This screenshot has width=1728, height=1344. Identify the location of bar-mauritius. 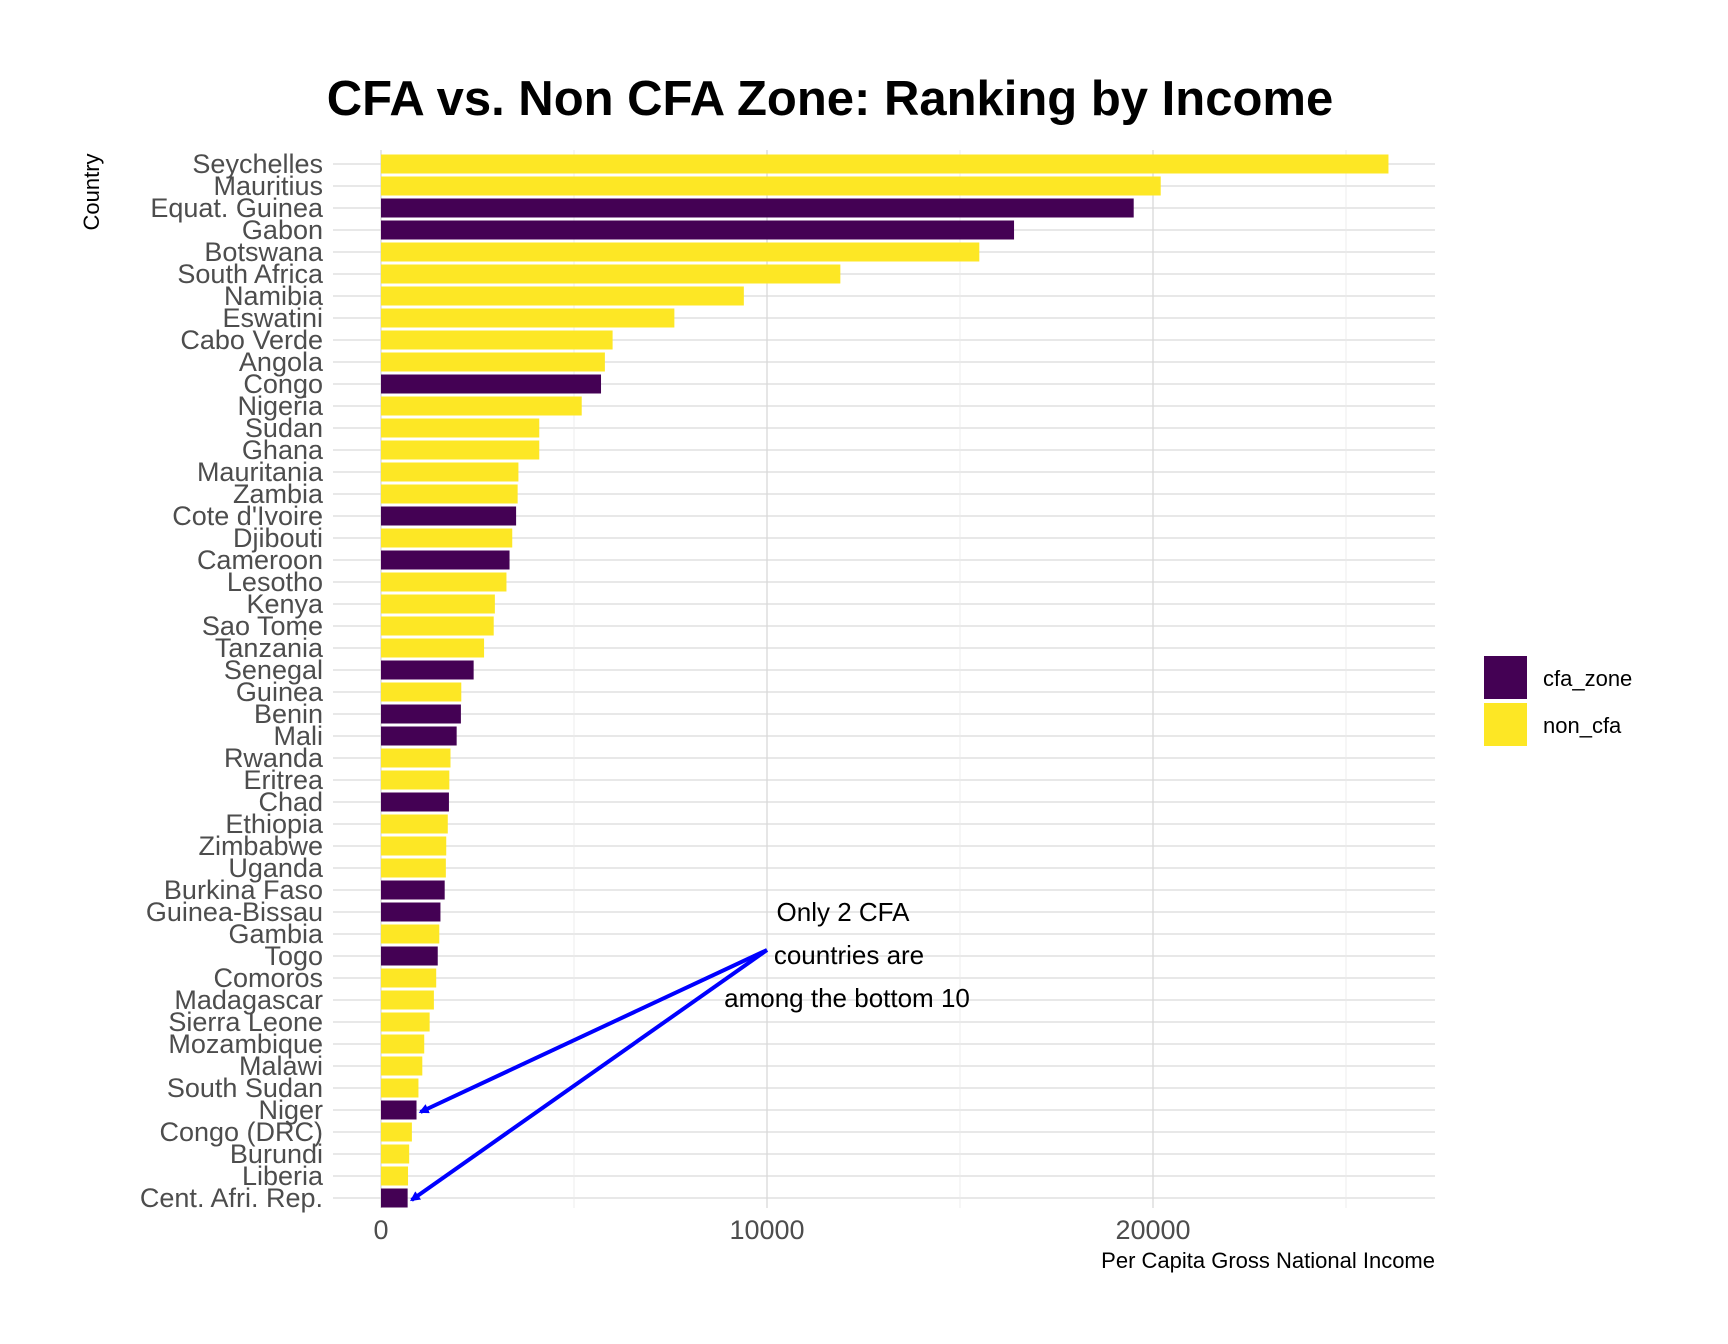
(771, 186).